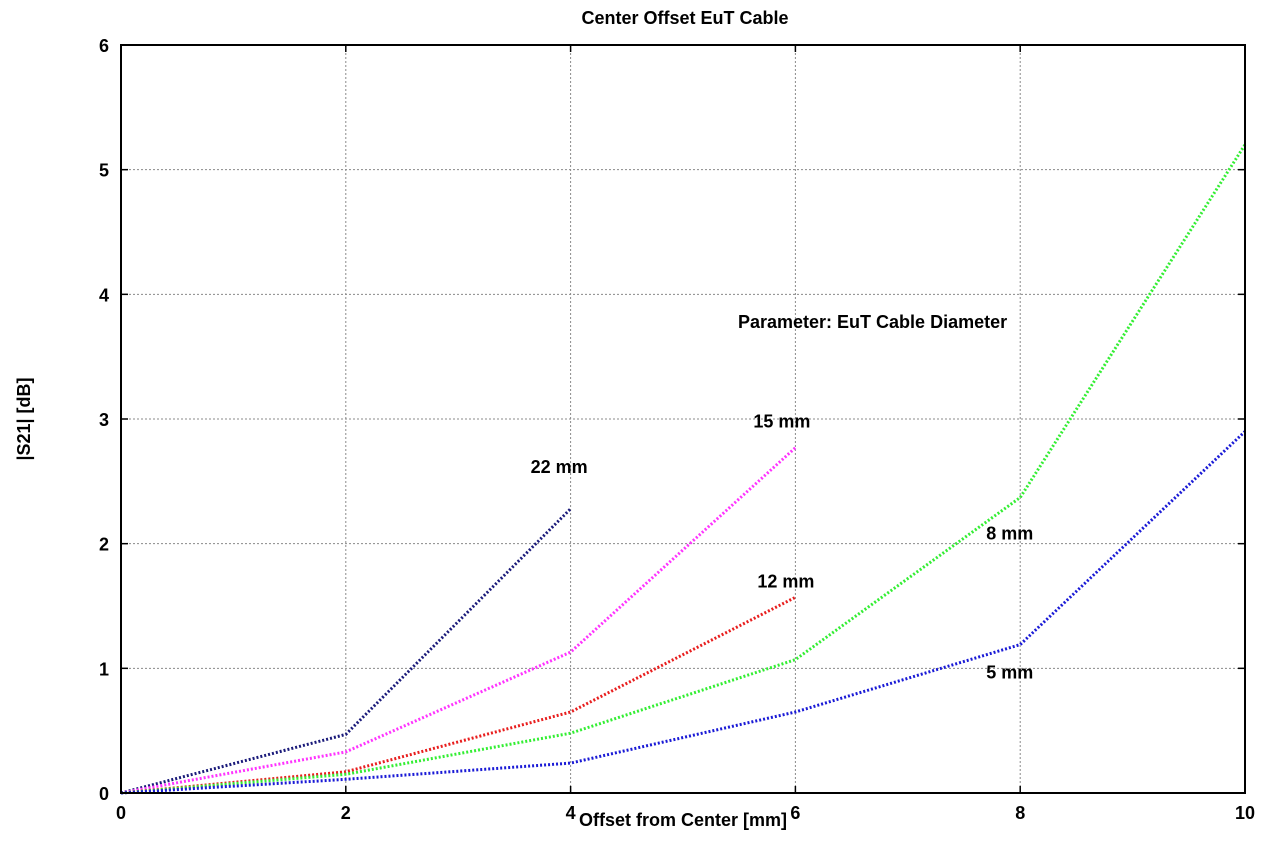  I want to click on x-tick-label: 8, so click(1020, 813).